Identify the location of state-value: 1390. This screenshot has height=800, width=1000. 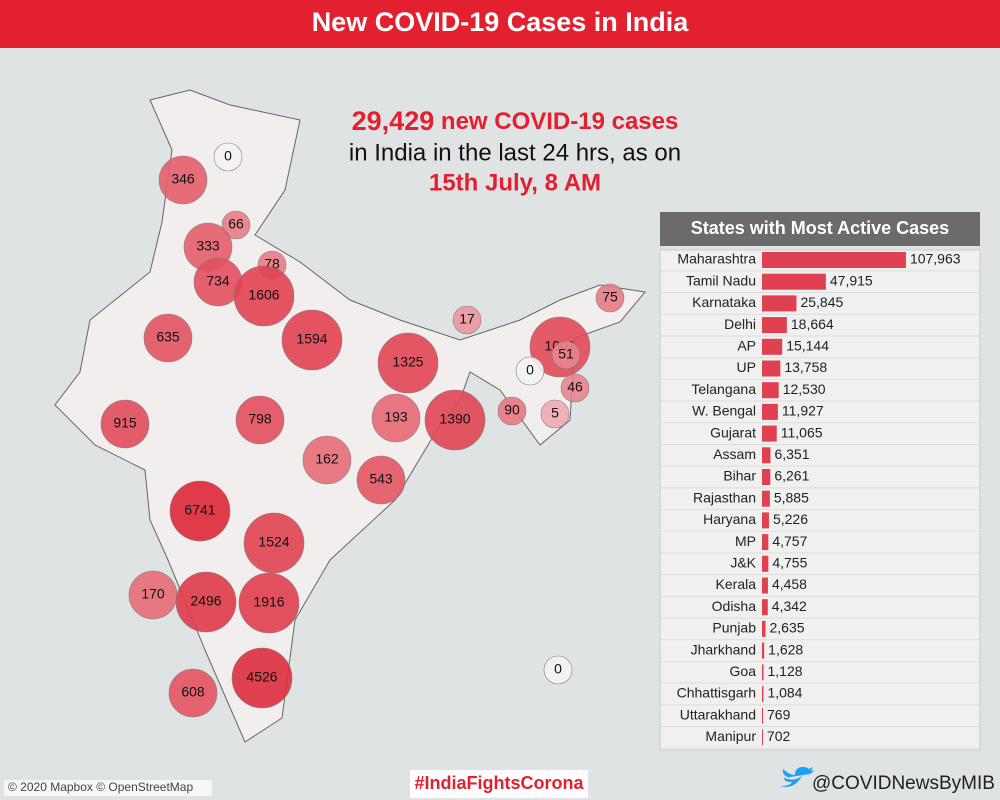
(454, 419).